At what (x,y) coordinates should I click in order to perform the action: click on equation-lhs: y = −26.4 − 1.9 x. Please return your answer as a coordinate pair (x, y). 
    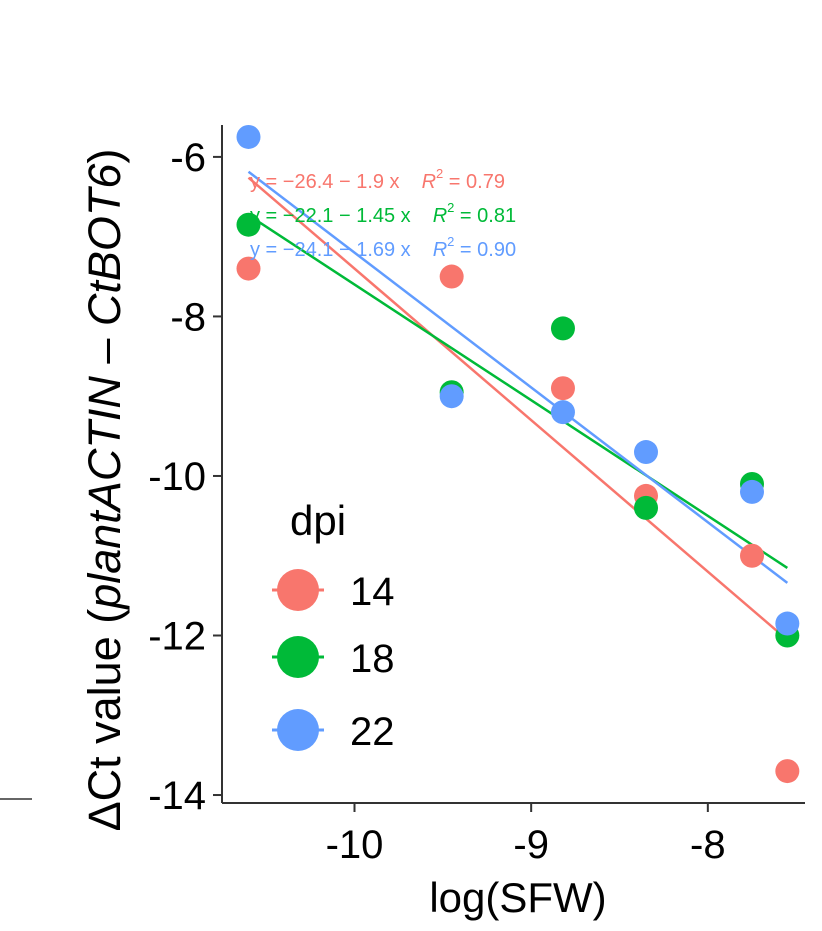
    Looking at the image, I should click on (325, 182).